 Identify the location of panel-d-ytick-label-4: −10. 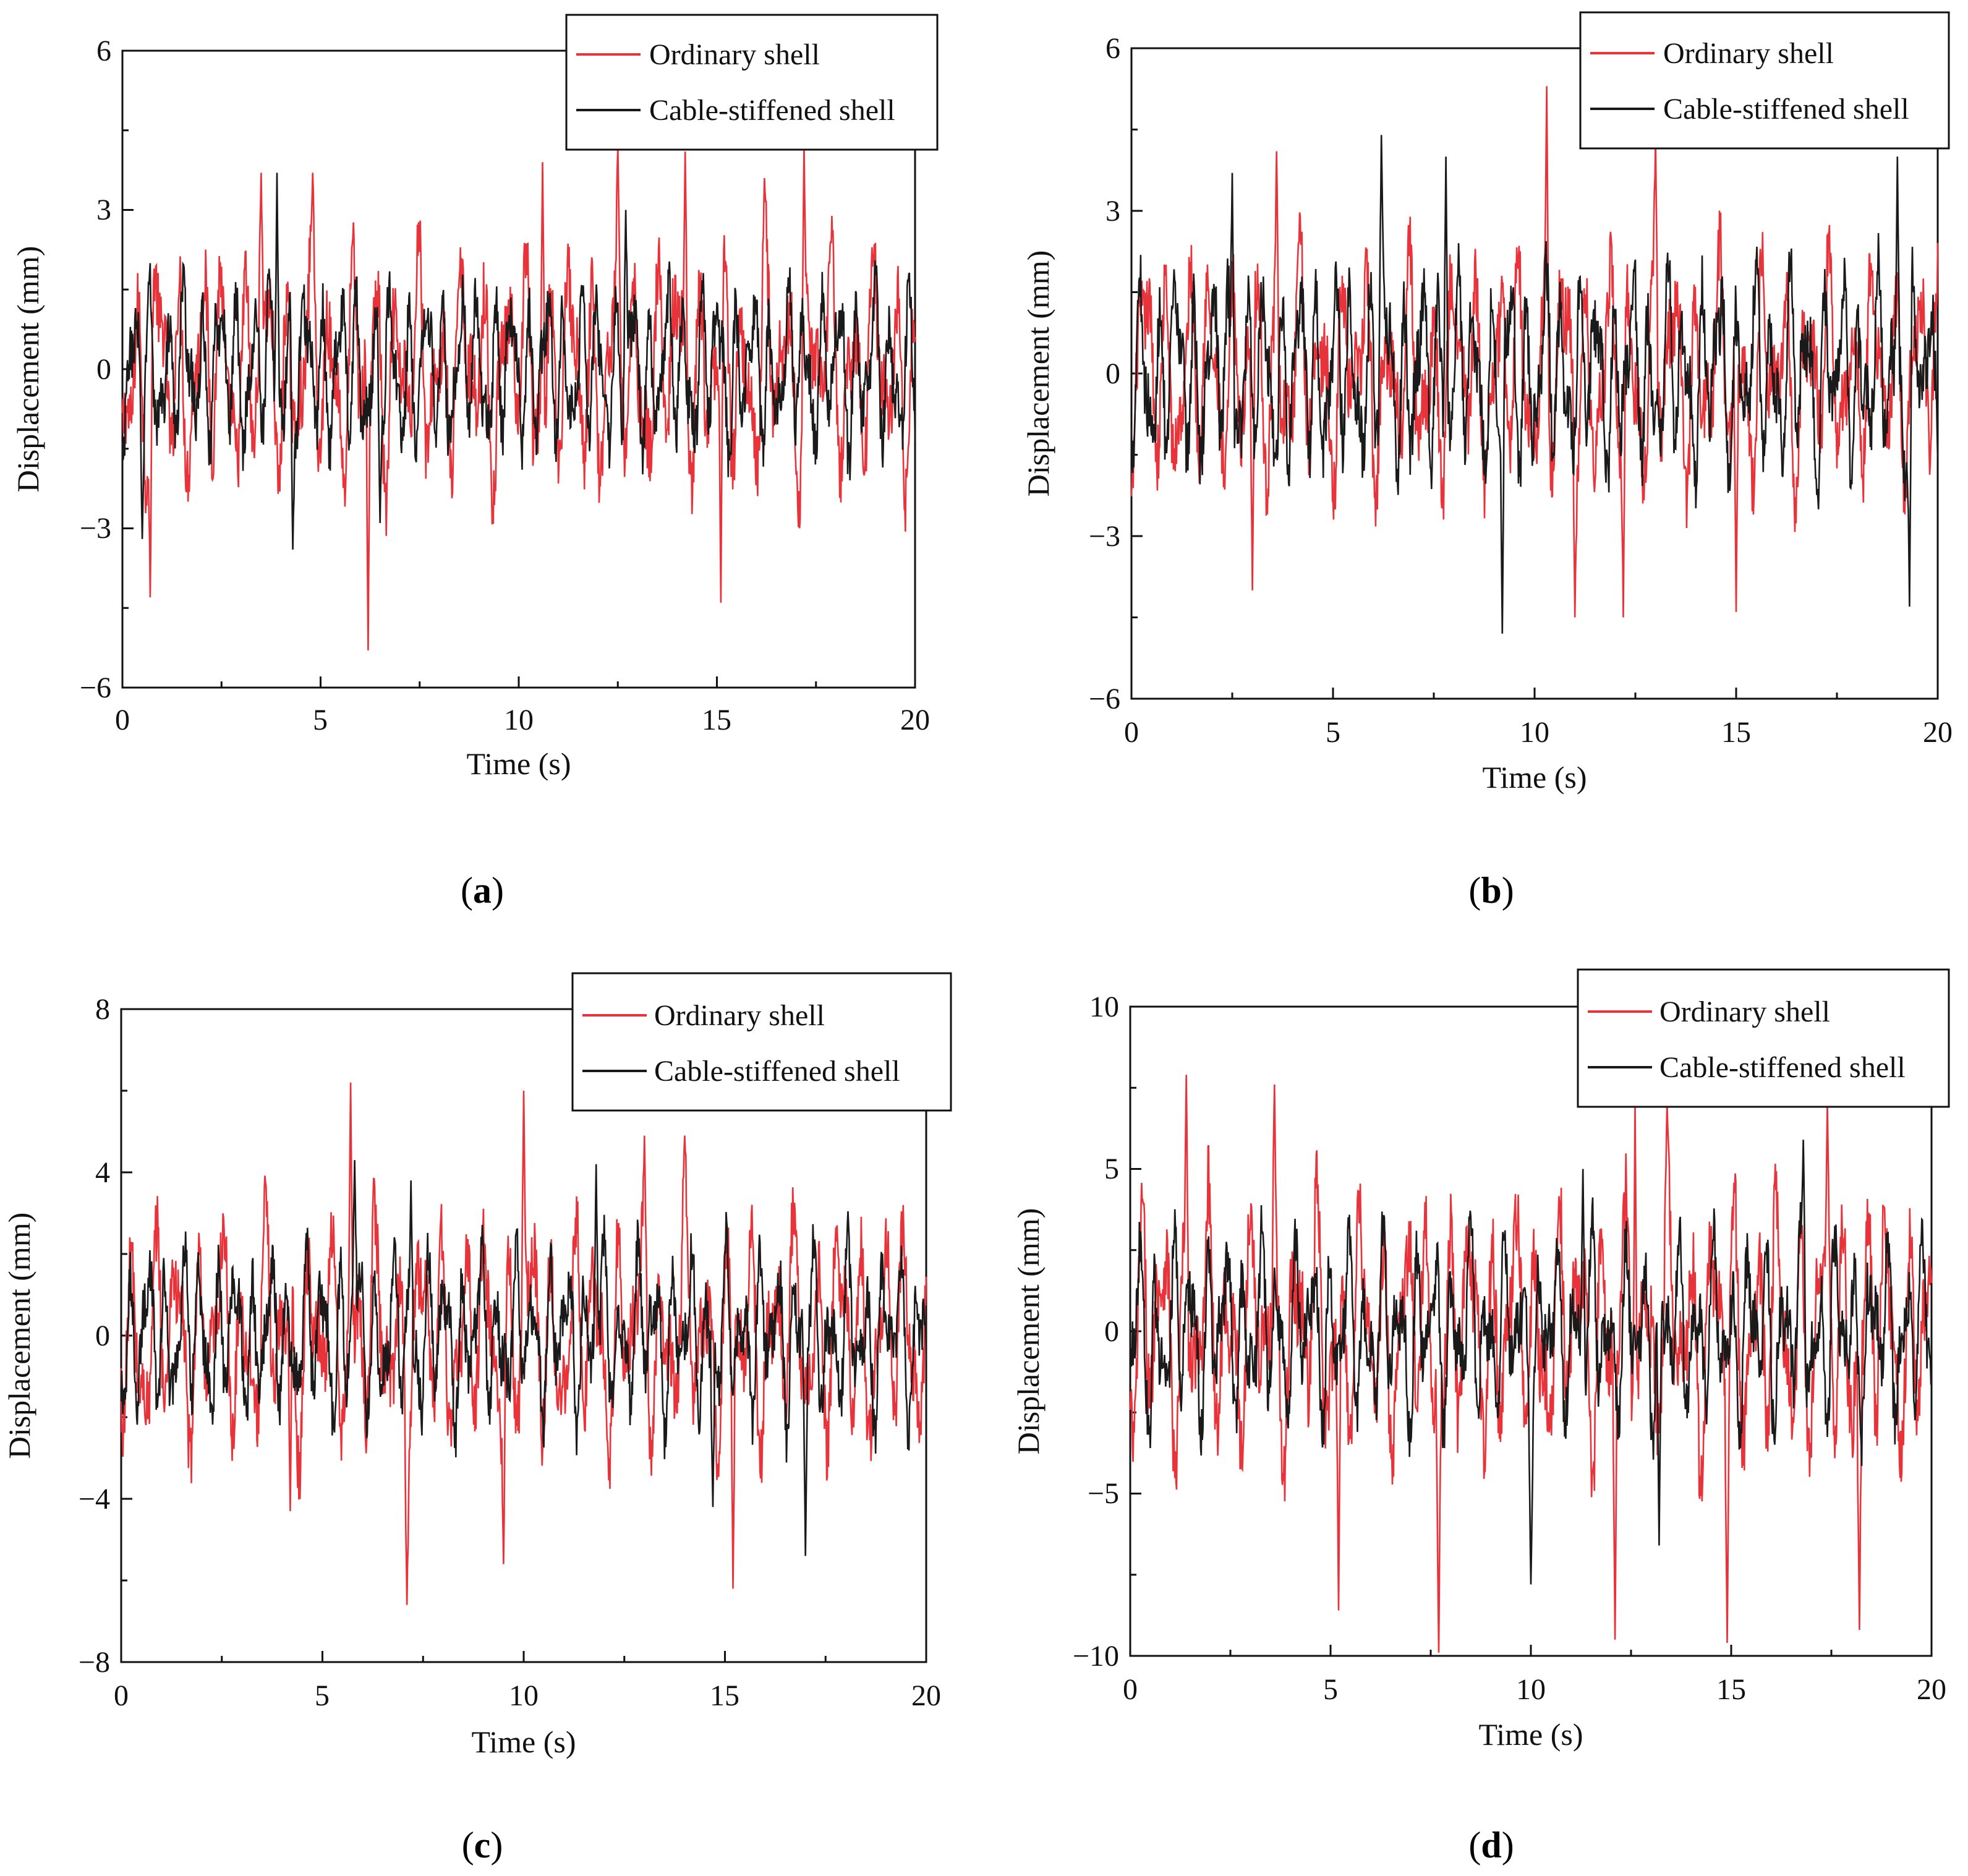
(1096, 1656).